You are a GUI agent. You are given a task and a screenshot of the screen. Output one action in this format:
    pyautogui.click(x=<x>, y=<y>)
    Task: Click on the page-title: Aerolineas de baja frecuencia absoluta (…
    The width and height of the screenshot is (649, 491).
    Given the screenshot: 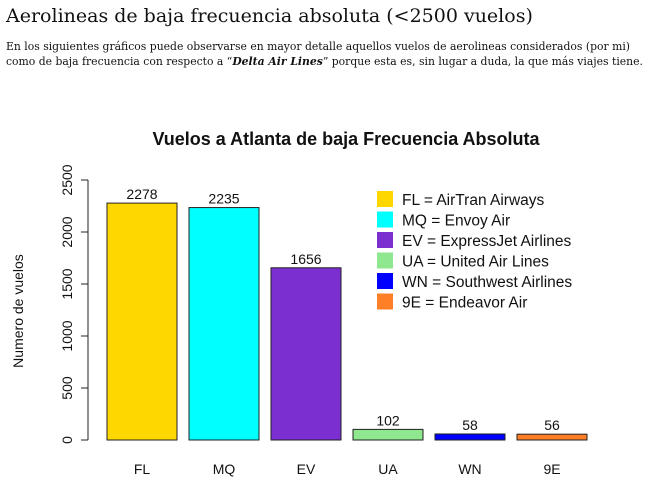 What is the action you would take?
    pyautogui.click(x=269, y=16)
    